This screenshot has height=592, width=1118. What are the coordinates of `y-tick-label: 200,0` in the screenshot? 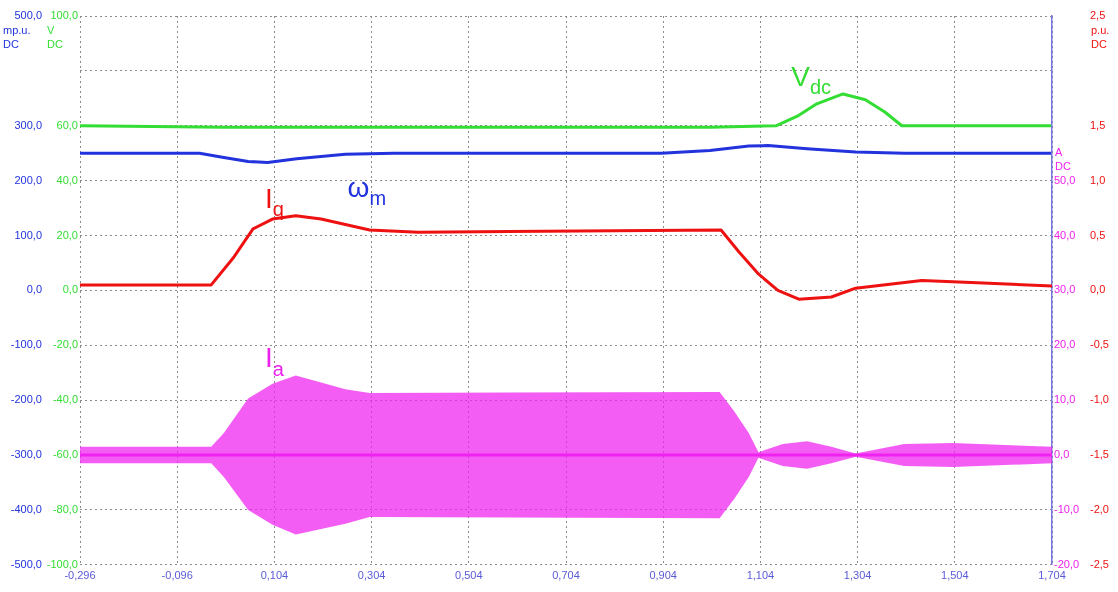 It's located at (28, 179).